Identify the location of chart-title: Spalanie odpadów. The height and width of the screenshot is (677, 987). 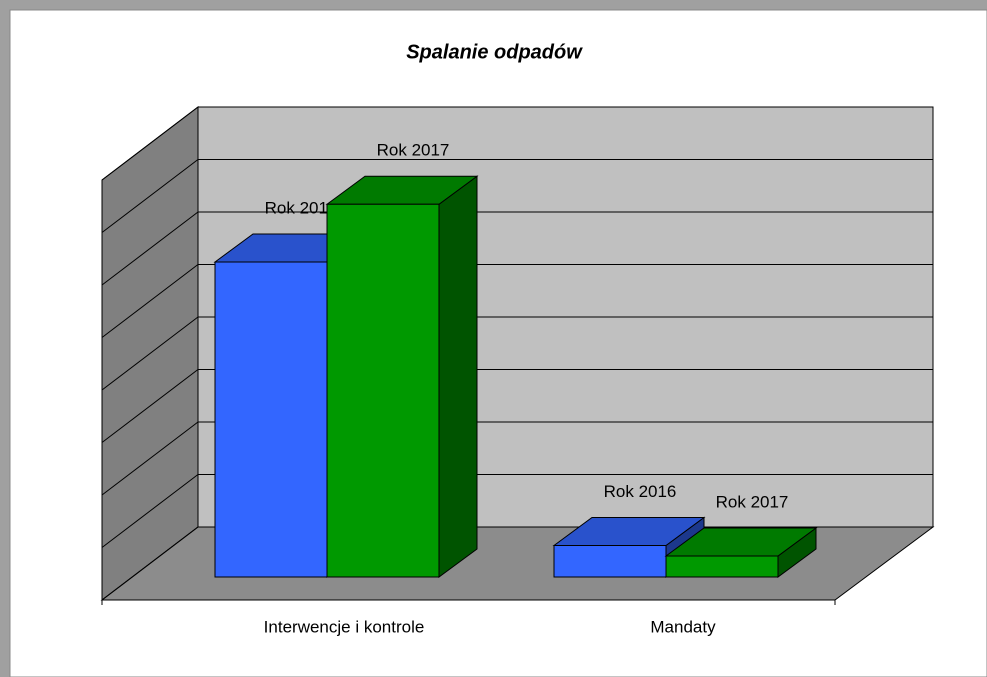
(494, 52).